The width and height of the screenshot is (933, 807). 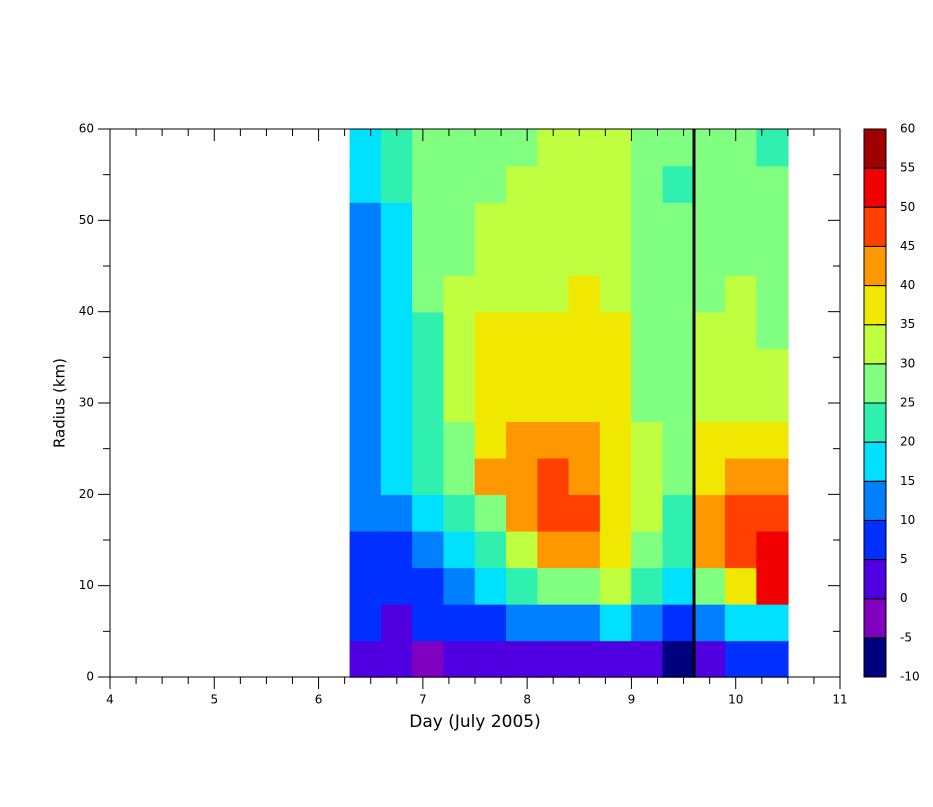 I want to click on y-tick-label: 0, so click(x=90, y=677).